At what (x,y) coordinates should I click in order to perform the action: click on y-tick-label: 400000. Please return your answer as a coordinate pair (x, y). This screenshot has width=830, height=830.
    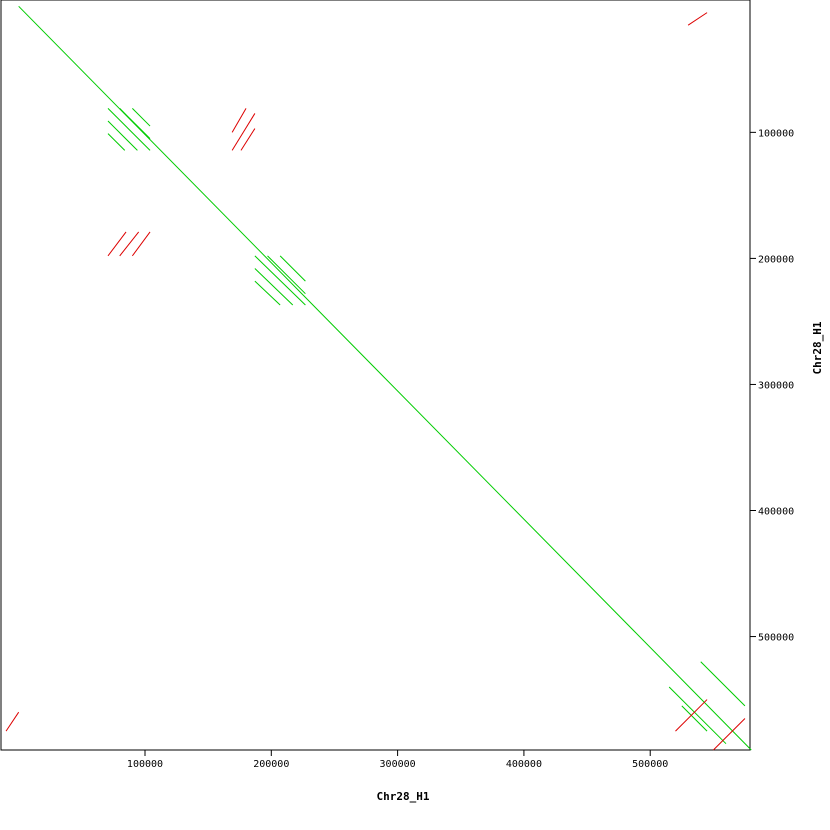
    Looking at the image, I should click on (776, 512).